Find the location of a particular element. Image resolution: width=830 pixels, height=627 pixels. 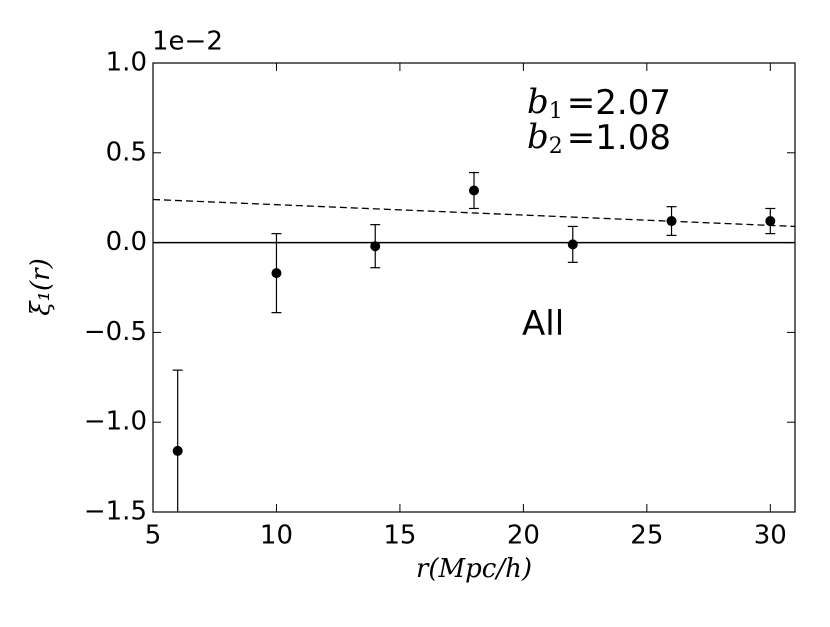

x-tick-label: 25 is located at coordinates (646, 536).